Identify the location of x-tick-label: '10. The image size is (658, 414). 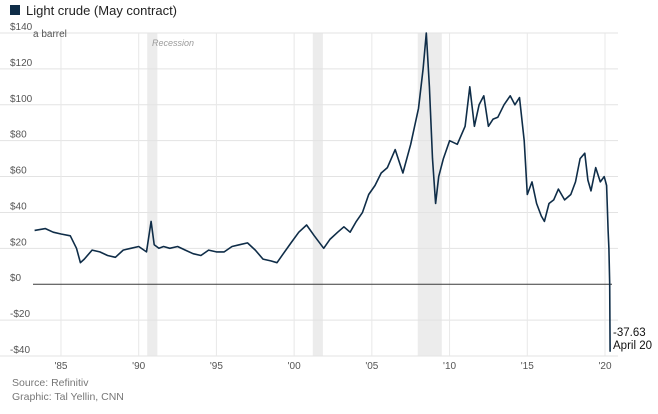
(449, 365).